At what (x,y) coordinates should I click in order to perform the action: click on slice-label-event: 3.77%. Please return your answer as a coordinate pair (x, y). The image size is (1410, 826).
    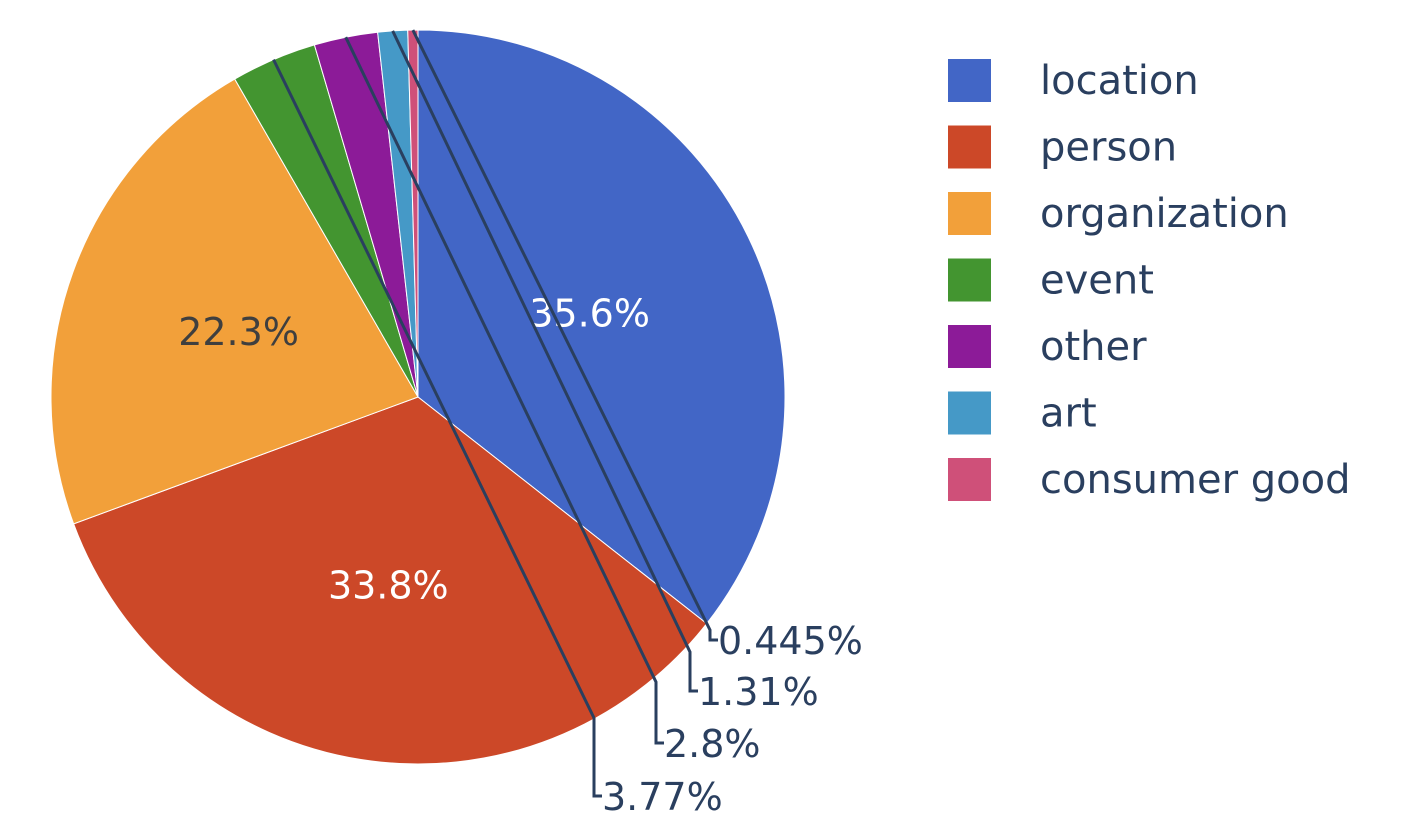
    Looking at the image, I should click on (662, 797).